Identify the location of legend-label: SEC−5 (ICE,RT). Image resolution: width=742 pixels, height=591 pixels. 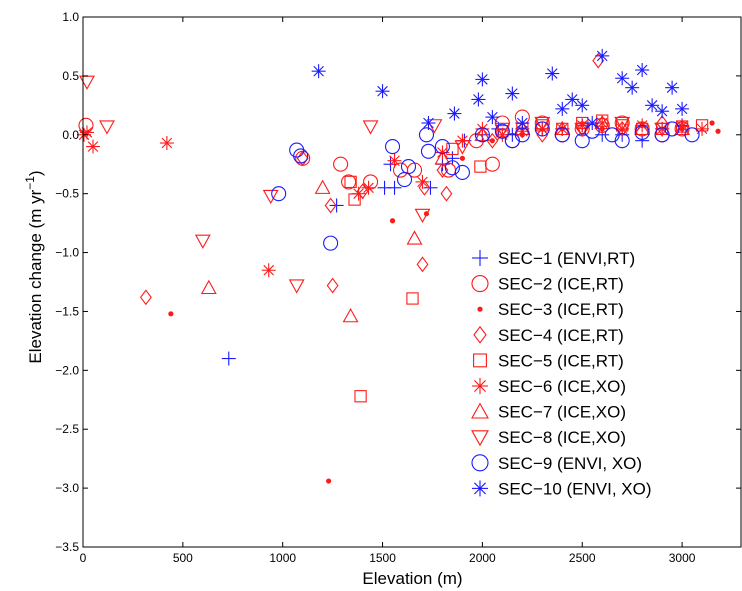
(561, 360).